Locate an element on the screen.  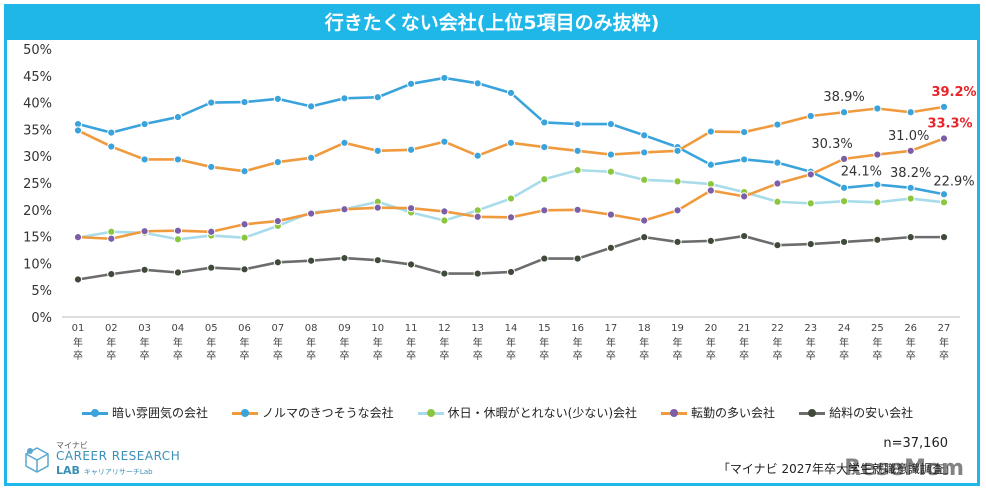
x-tick-label: 10 is located at coordinates (377, 328).